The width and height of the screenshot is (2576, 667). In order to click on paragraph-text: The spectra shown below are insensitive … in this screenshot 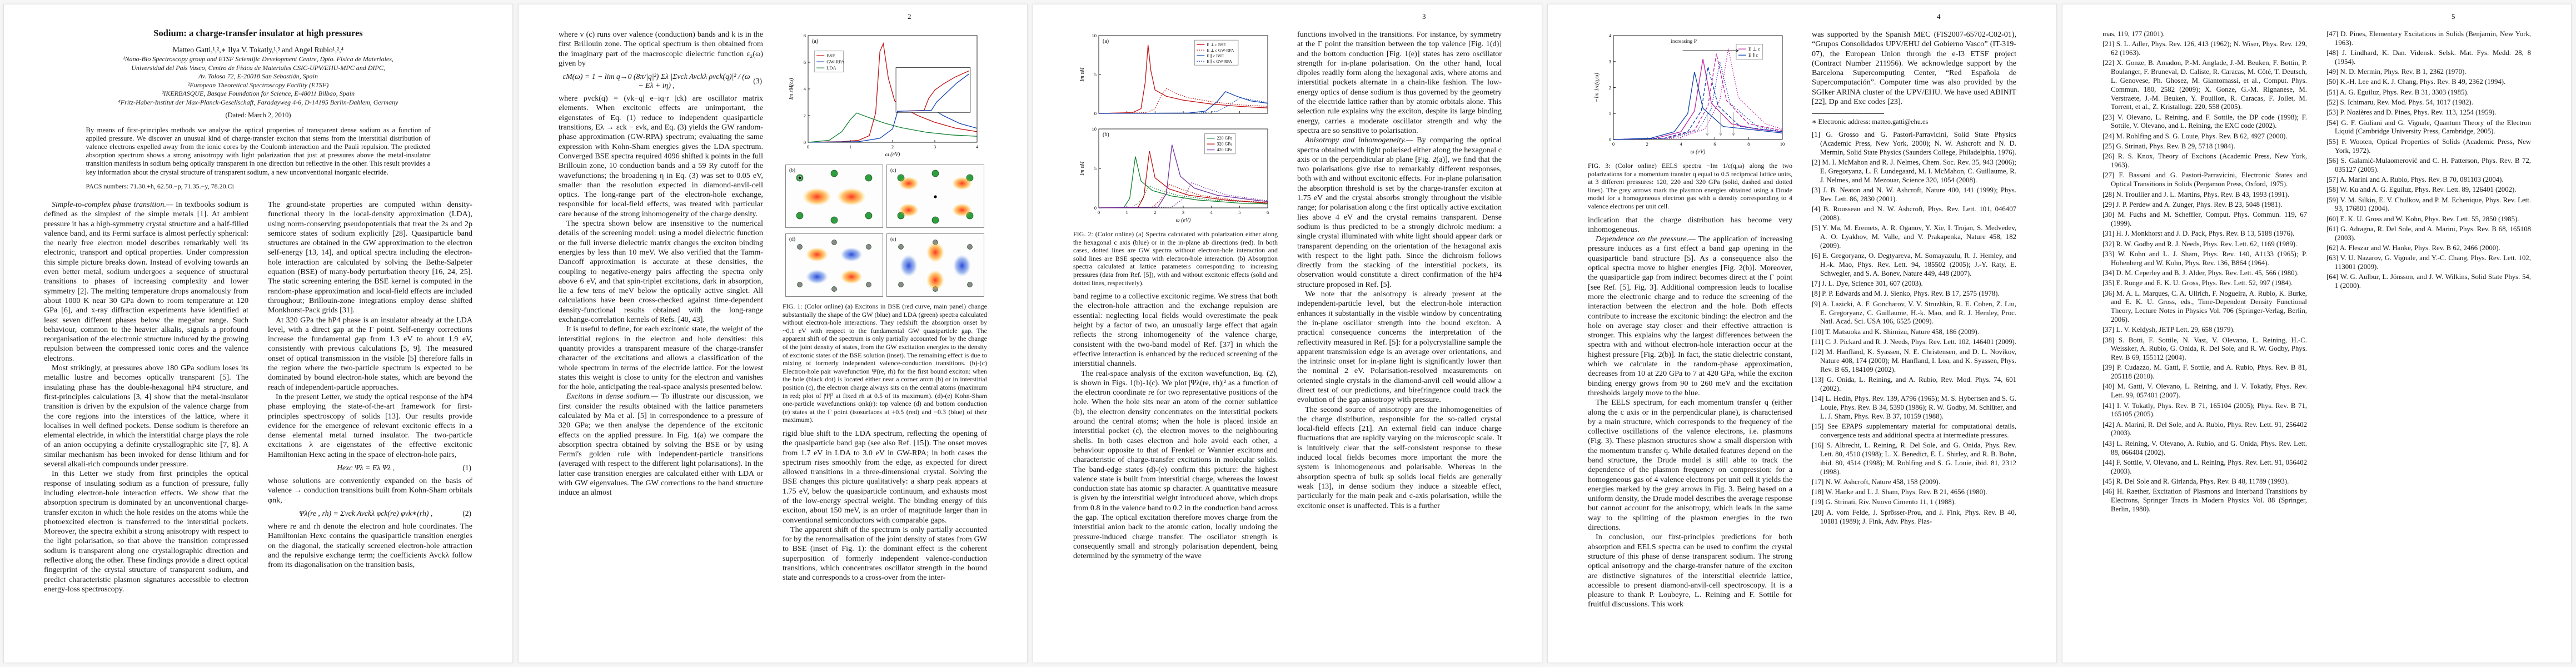, I will do `click(661, 272)`.